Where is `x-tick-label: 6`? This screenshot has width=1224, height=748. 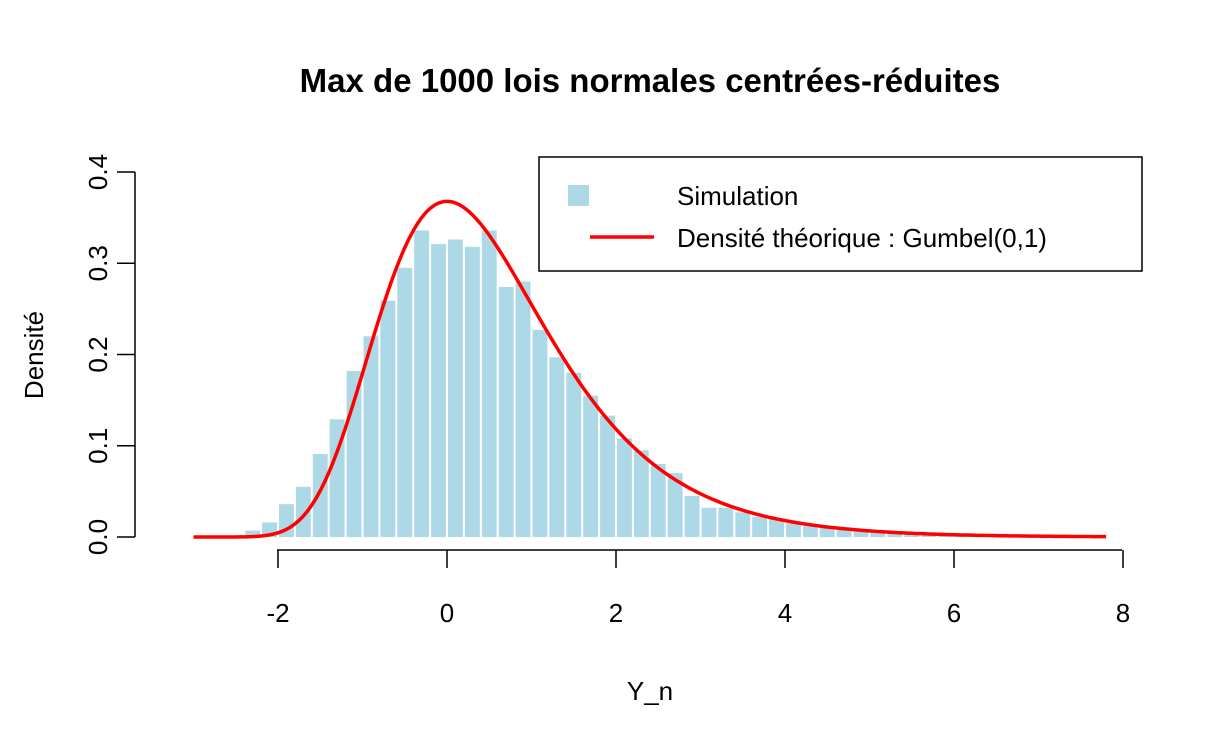
x-tick-label: 6 is located at coordinates (954, 613).